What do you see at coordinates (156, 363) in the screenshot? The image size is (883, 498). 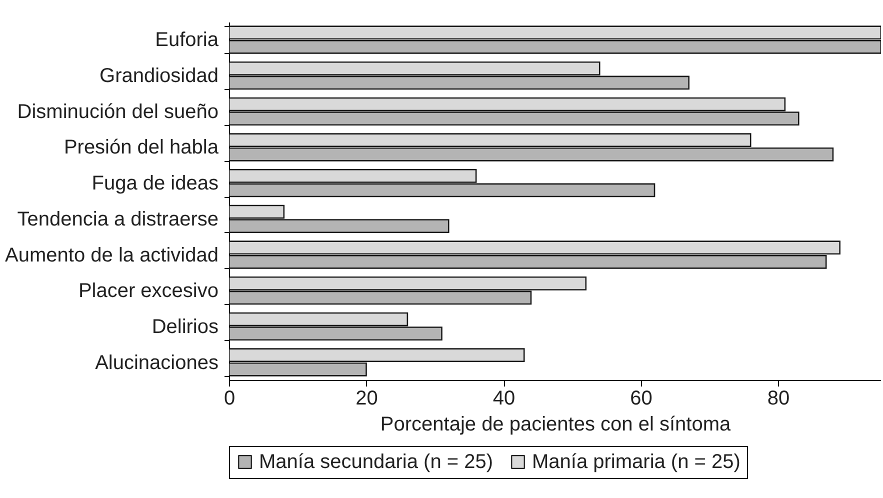 I see `y-tick-label: Alucinaciones` at bounding box center [156, 363].